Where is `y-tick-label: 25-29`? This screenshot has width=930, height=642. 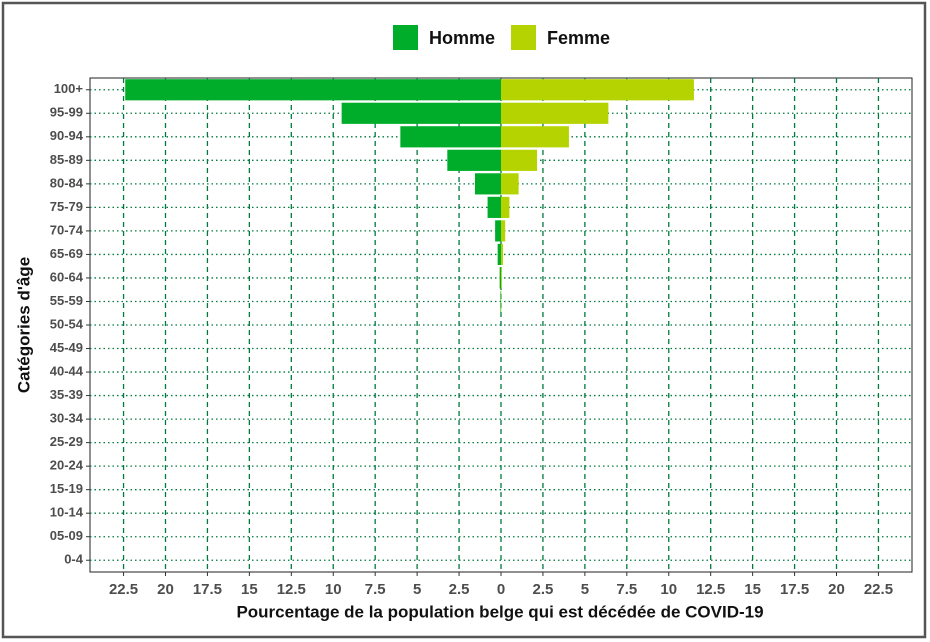 y-tick-label: 25-29 is located at coordinates (66, 441).